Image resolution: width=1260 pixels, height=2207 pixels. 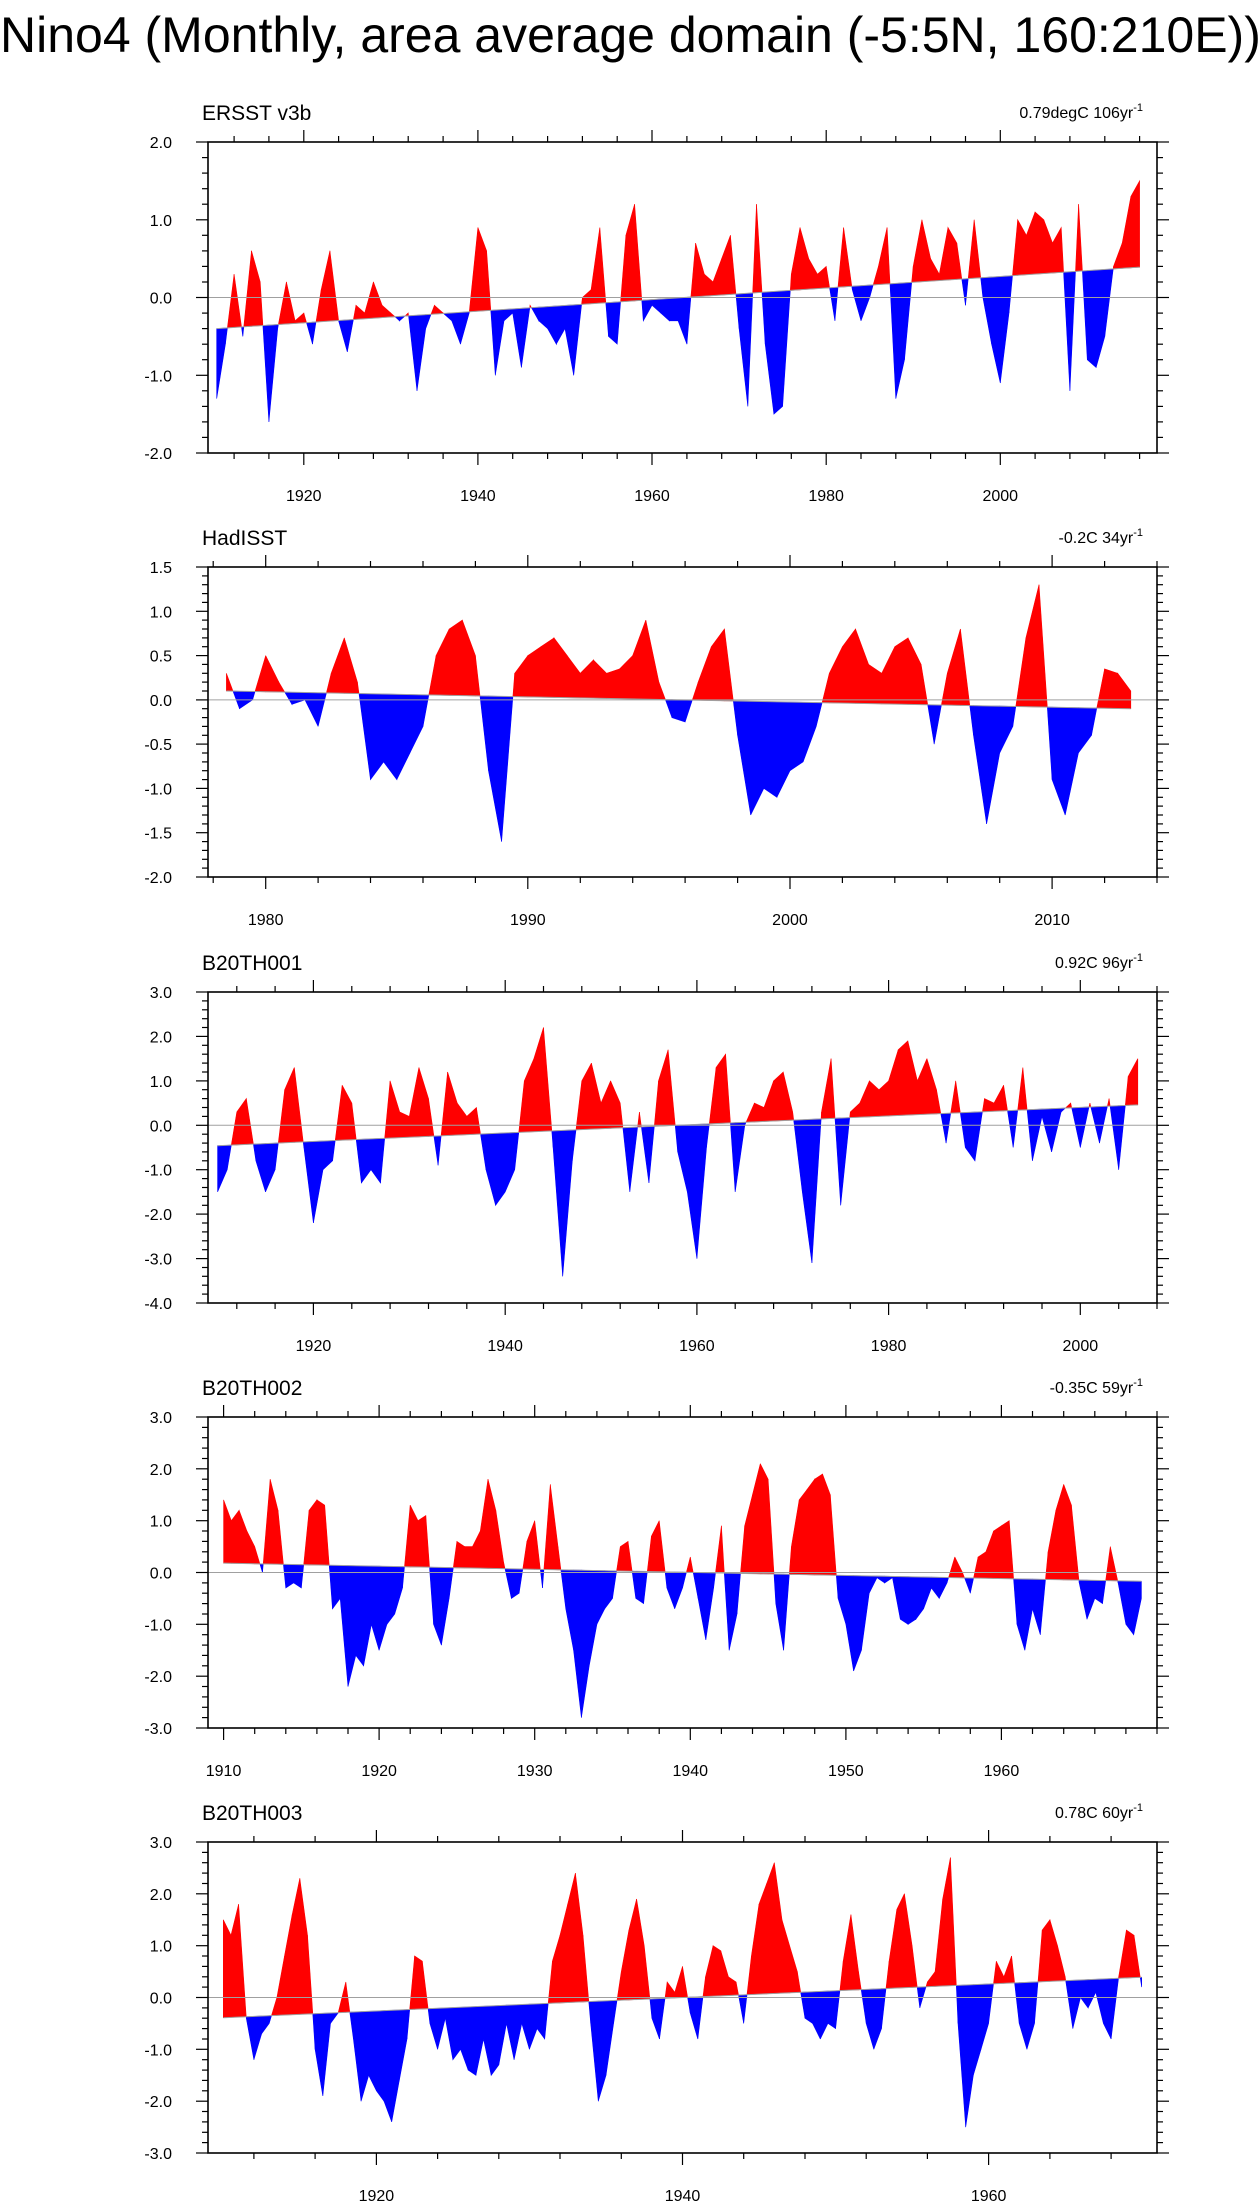 I want to click on trend-label: 0.78C 60yr, so click(x=1094, y=1813).